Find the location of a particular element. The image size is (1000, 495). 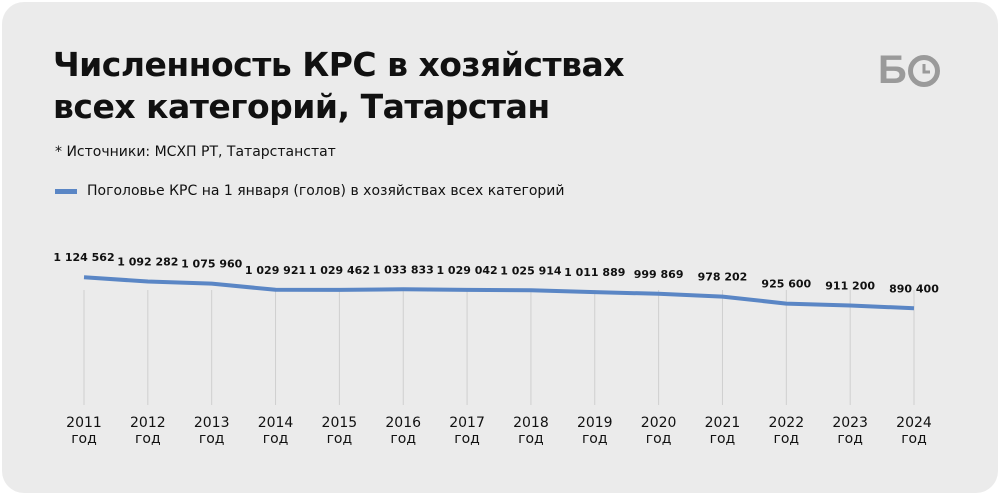

logo-text: Б is located at coordinates (892, 70).